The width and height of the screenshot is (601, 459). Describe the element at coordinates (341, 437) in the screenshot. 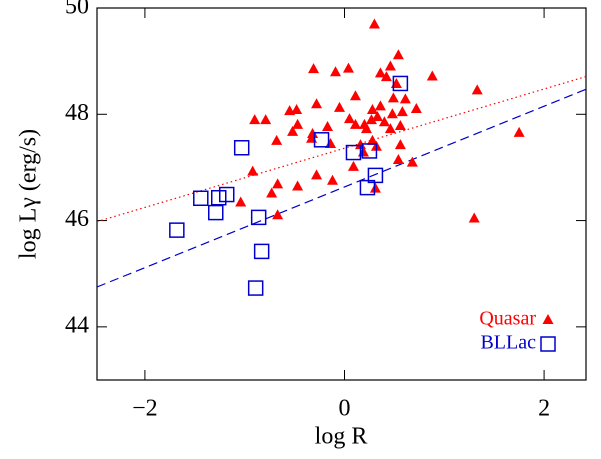

I see `x-axis-label: log R` at that location.